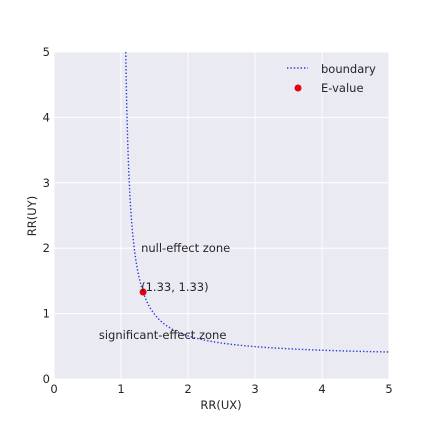 This screenshot has width=432, height=432. Describe the element at coordinates (46, 117) in the screenshot. I see `y-tick-label: 4` at that location.